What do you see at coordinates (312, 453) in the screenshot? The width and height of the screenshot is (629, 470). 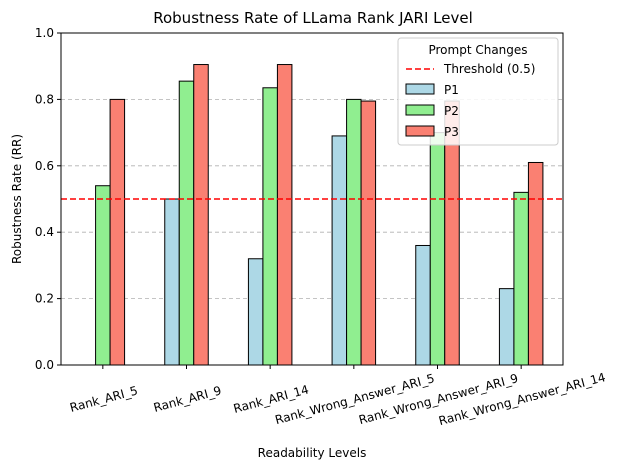 I see `x-axis-label: Readability Levels` at bounding box center [312, 453].